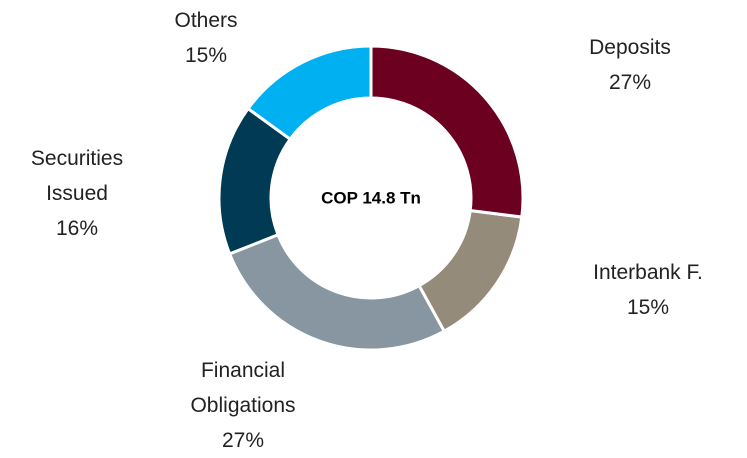 The image size is (747, 458). I want to click on slice-label: Securities Issued 16%, so click(77, 193).